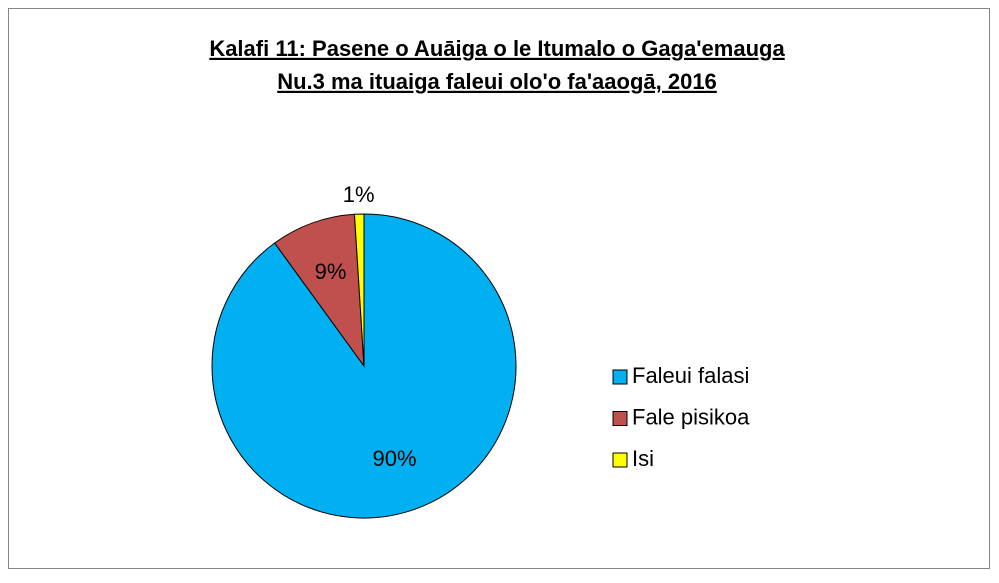 The image size is (999, 583). I want to click on legend-label: Isi, so click(643, 458).